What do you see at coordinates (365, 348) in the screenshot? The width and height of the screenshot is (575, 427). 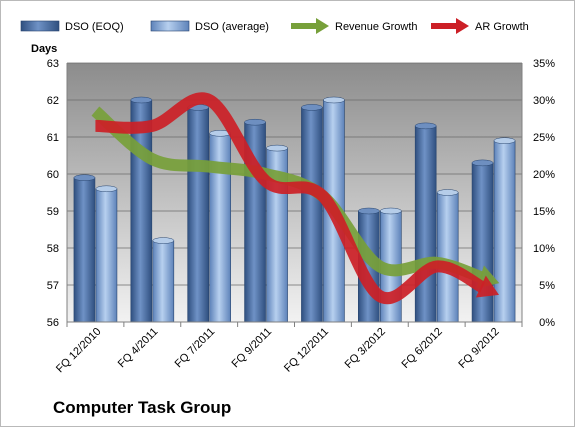 I see `x-tick-label: FQ 3/2012` at bounding box center [365, 348].